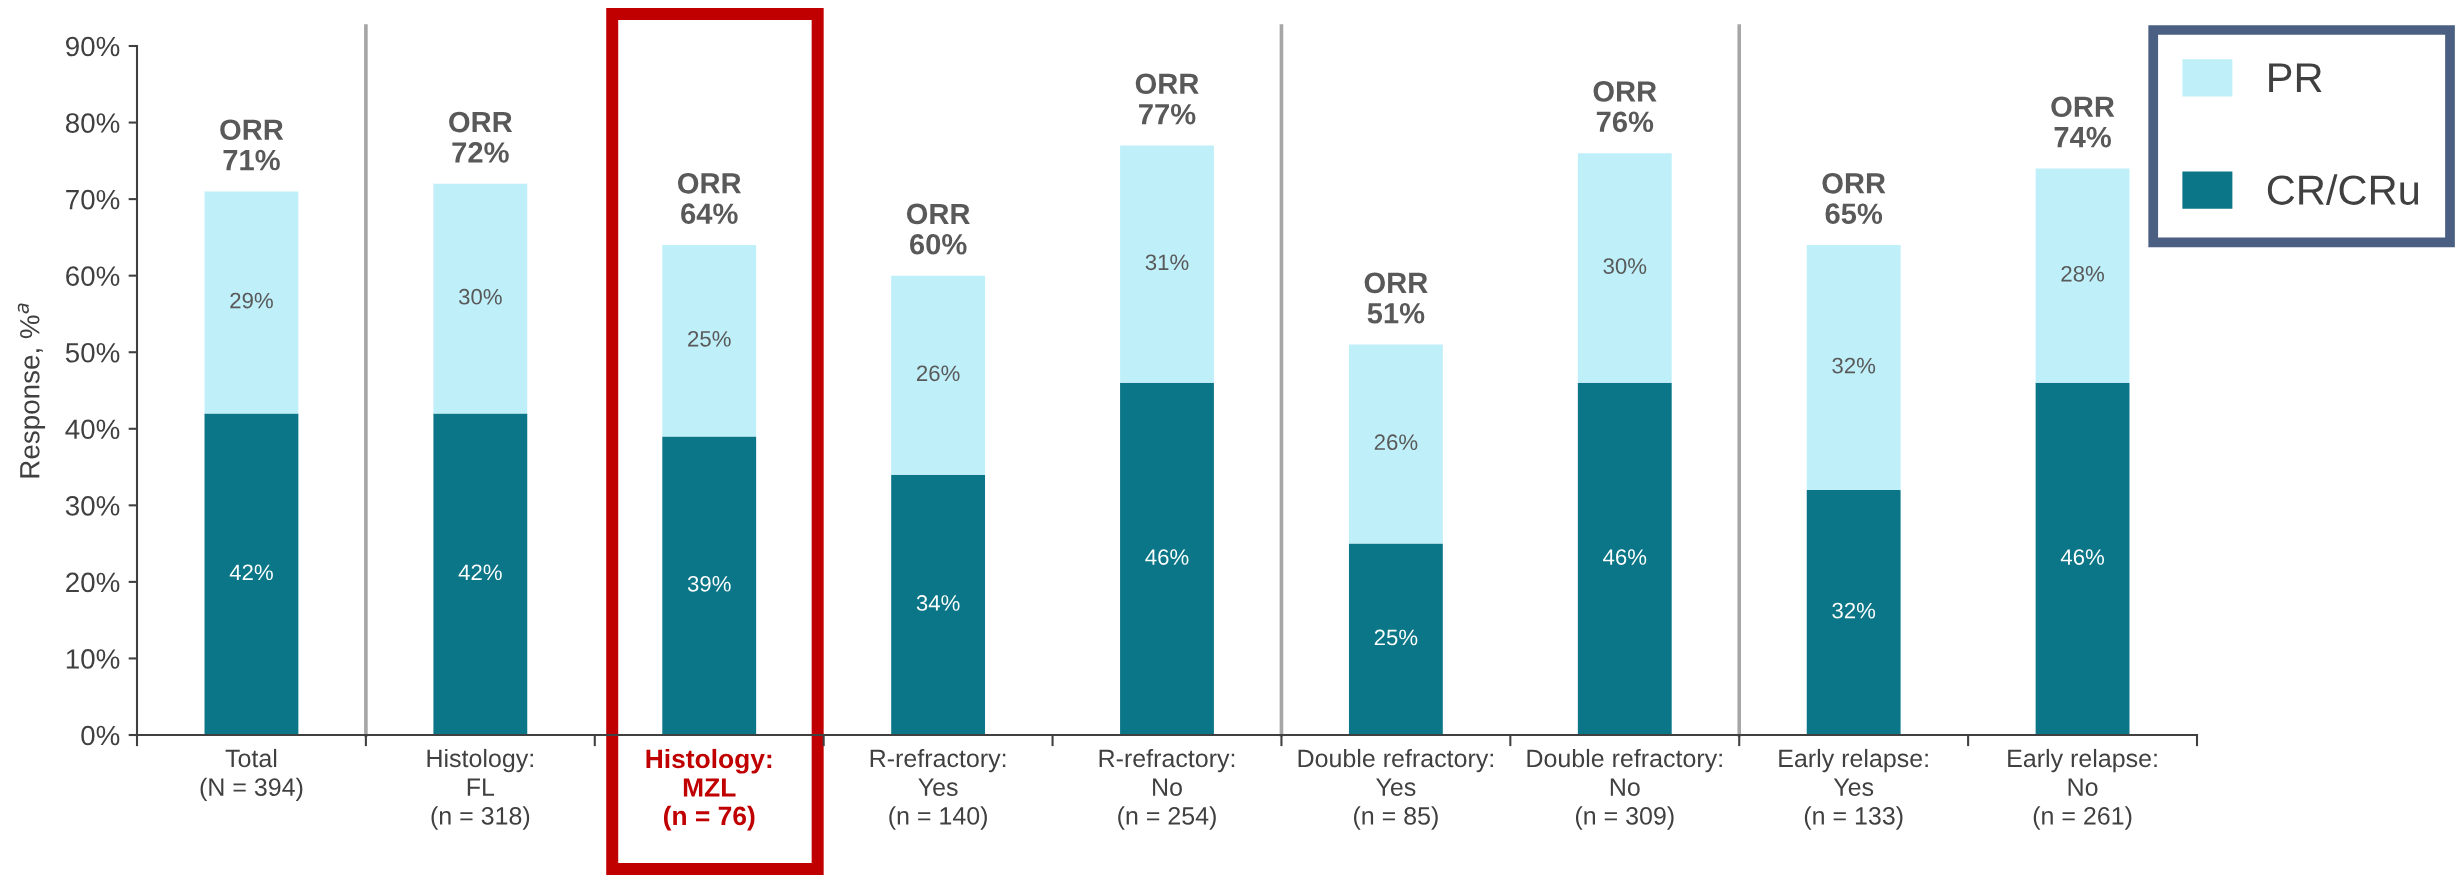 This screenshot has width=2456, height=876. I want to click on y-tick-label: 40%, so click(92, 429).